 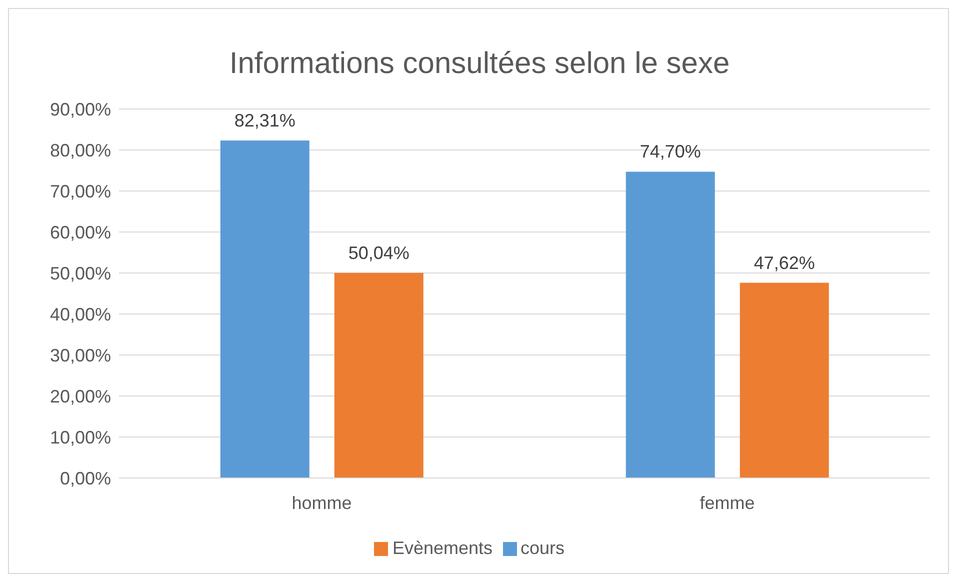 What do you see at coordinates (80, 150) in the screenshot?
I see `y-tick-label: 80,00%` at bounding box center [80, 150].